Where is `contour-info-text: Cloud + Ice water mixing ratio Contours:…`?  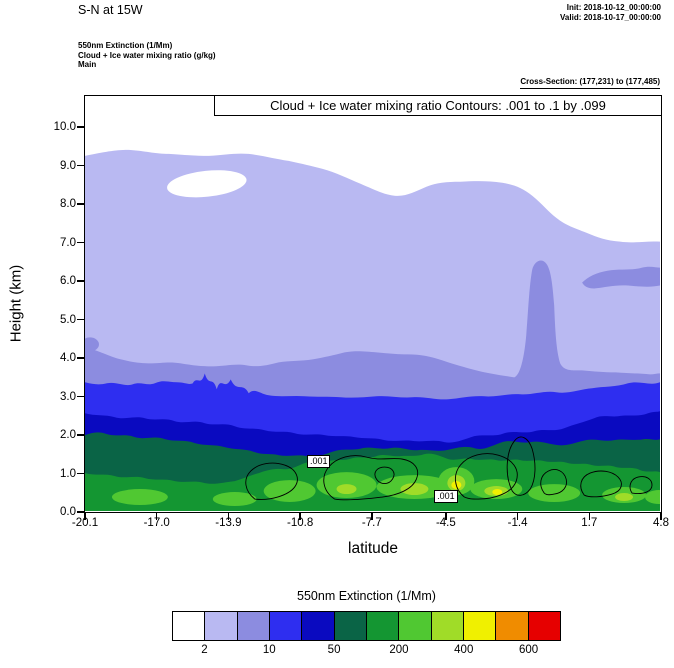 contour-info-text: Cloud + Ice water mixing ratio Contours:… is located at coordinates (438, 105).